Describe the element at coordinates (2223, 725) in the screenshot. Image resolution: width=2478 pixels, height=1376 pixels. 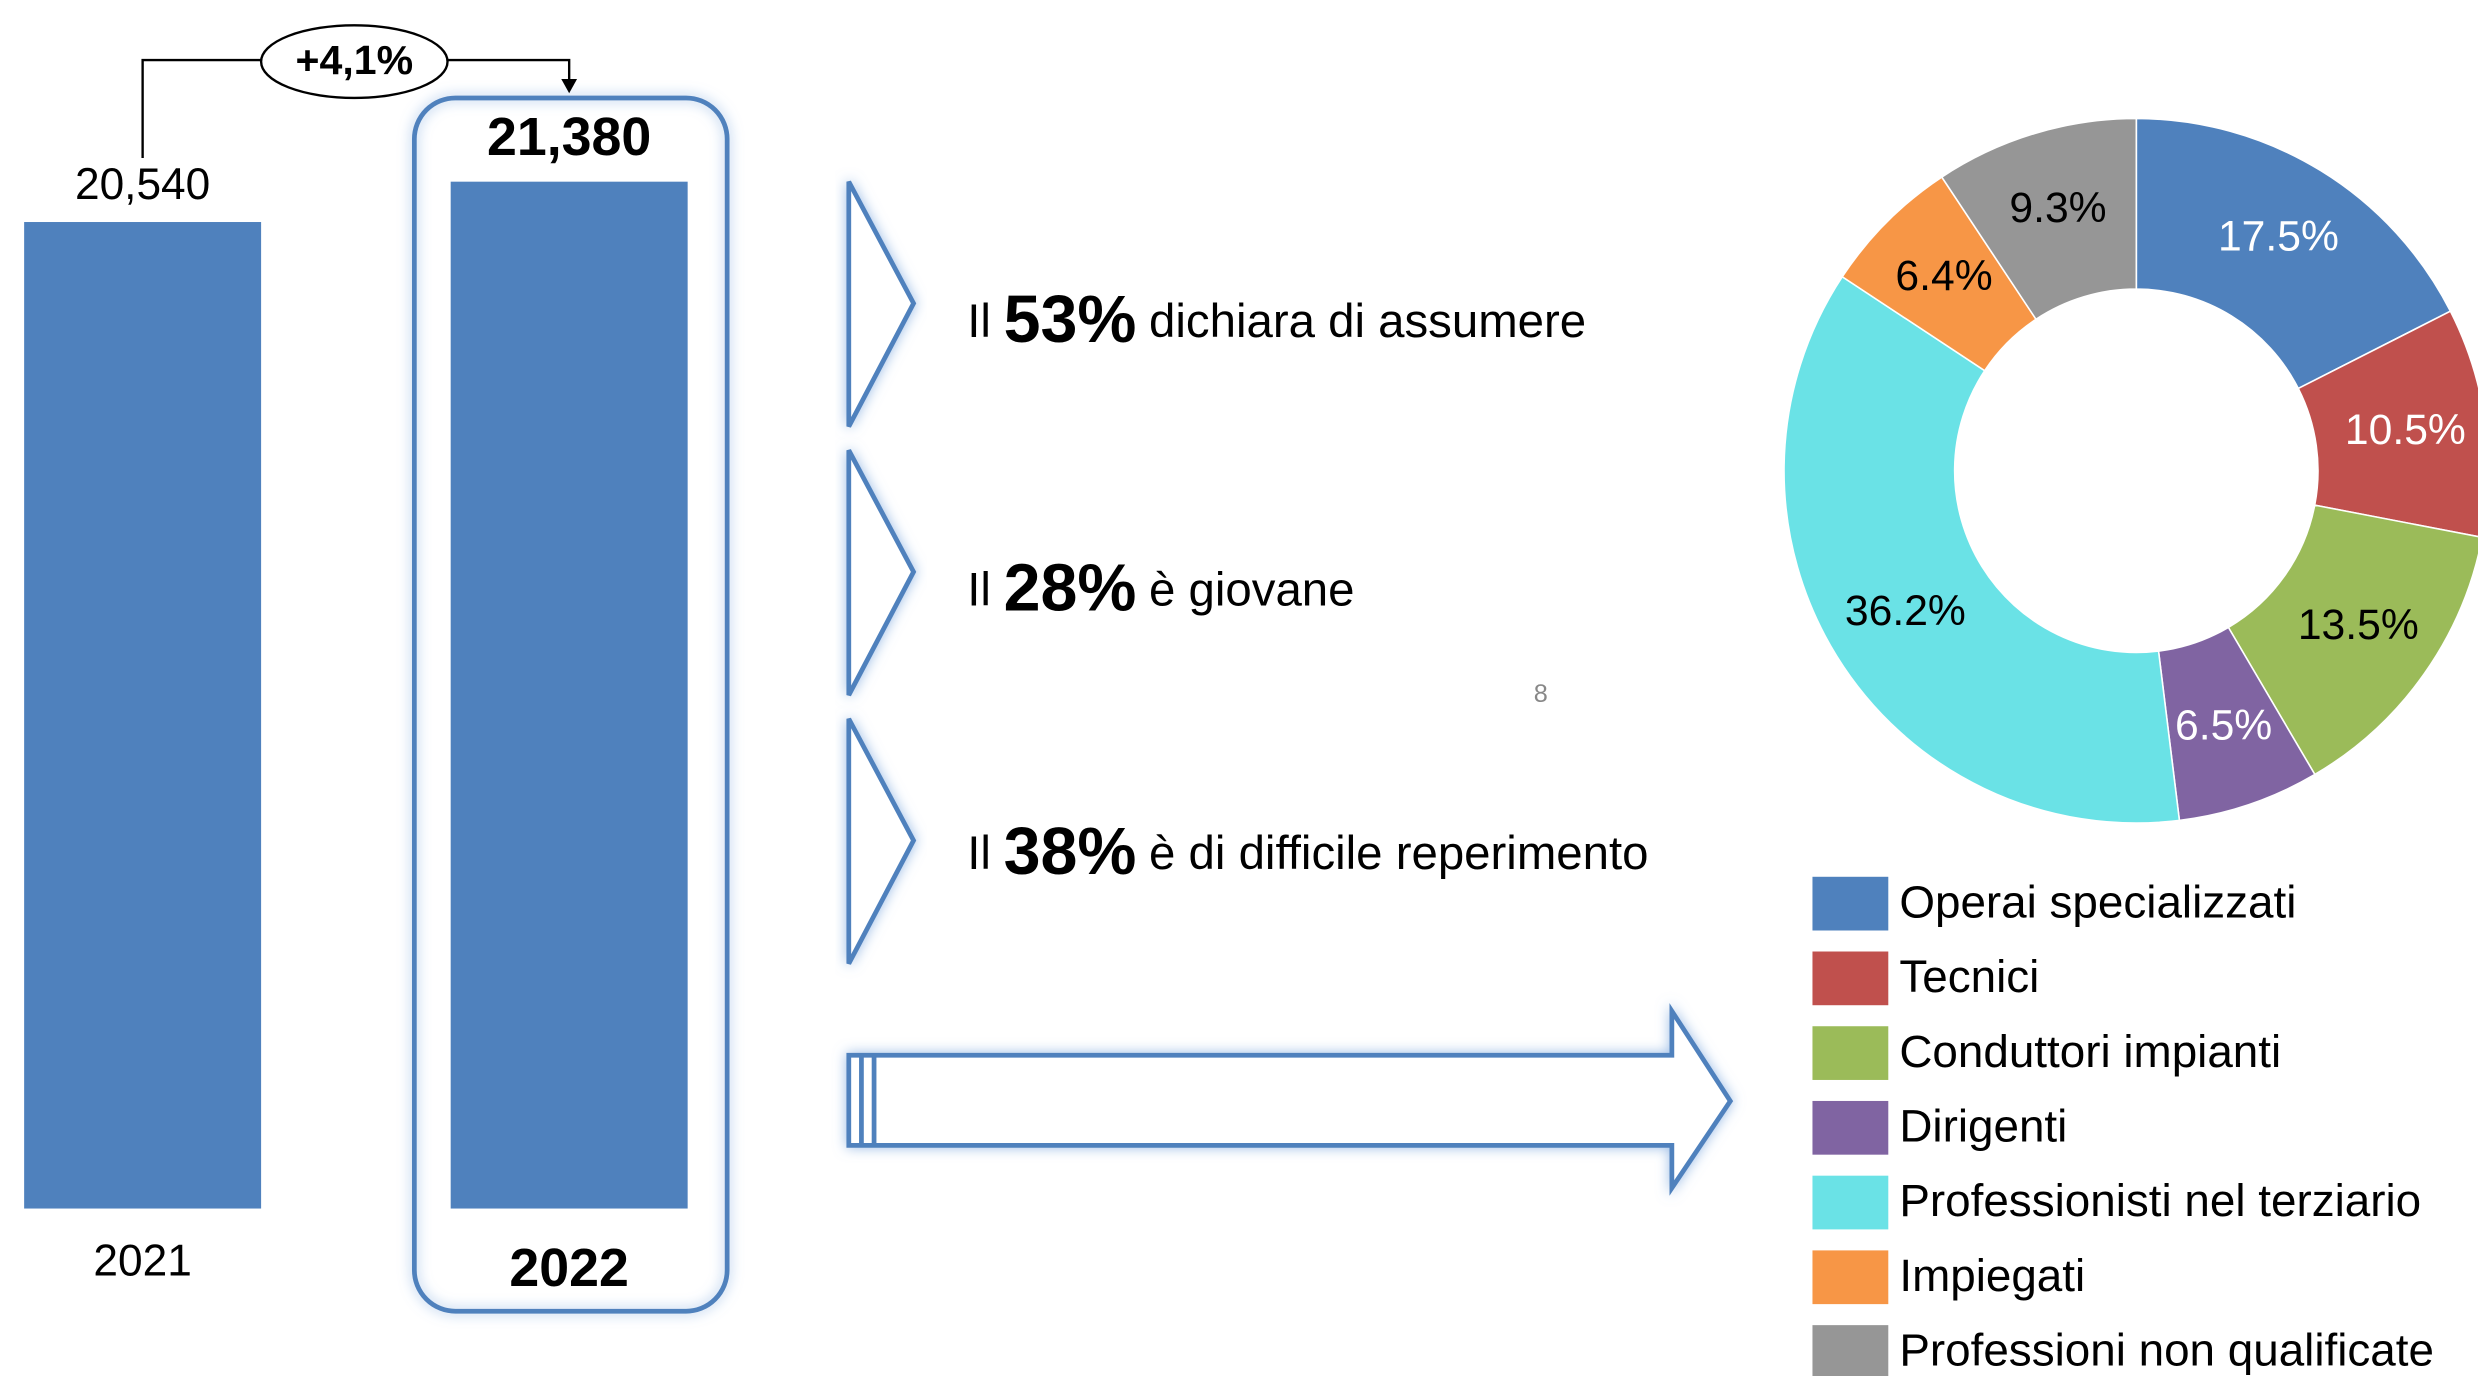
I see `slice-label: 6.5%` at that location.